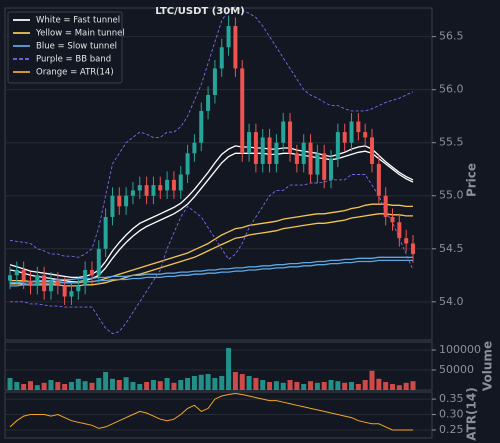  Describe the element at coordinates (451, 36) in the screenshot. I see `y-tick-label: 56.5` at that location.